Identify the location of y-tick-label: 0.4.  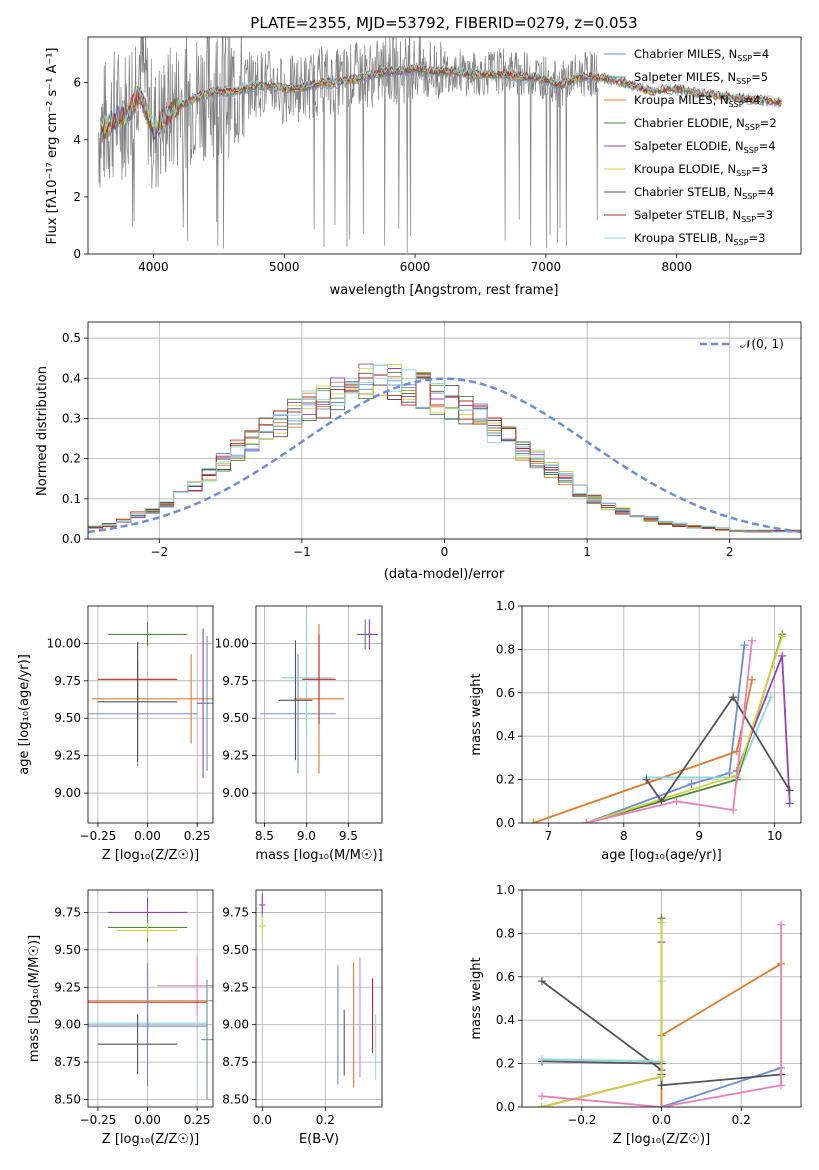
(505, 736).